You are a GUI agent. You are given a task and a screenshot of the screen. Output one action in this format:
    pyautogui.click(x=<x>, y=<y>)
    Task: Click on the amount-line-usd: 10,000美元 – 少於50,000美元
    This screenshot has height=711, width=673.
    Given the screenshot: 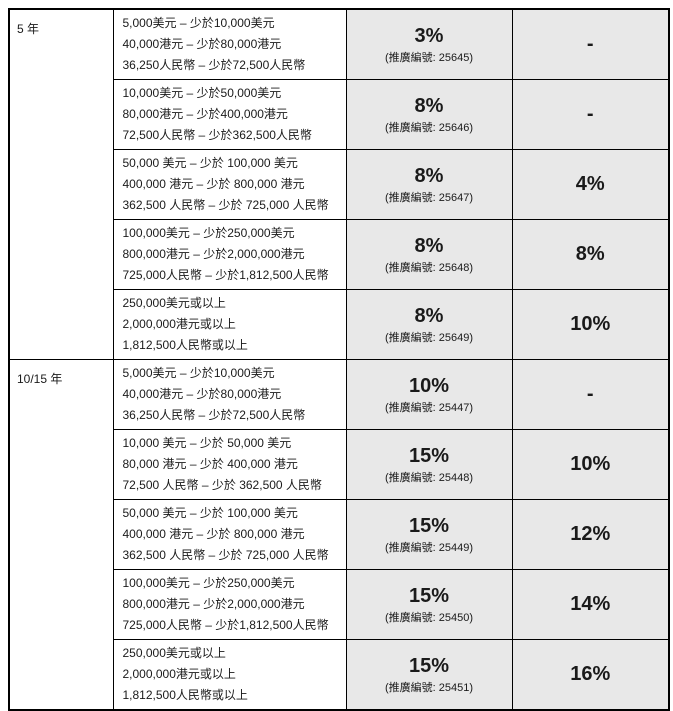 What is the action you would take?
    pyautogui.click(x=202, y=93)
    